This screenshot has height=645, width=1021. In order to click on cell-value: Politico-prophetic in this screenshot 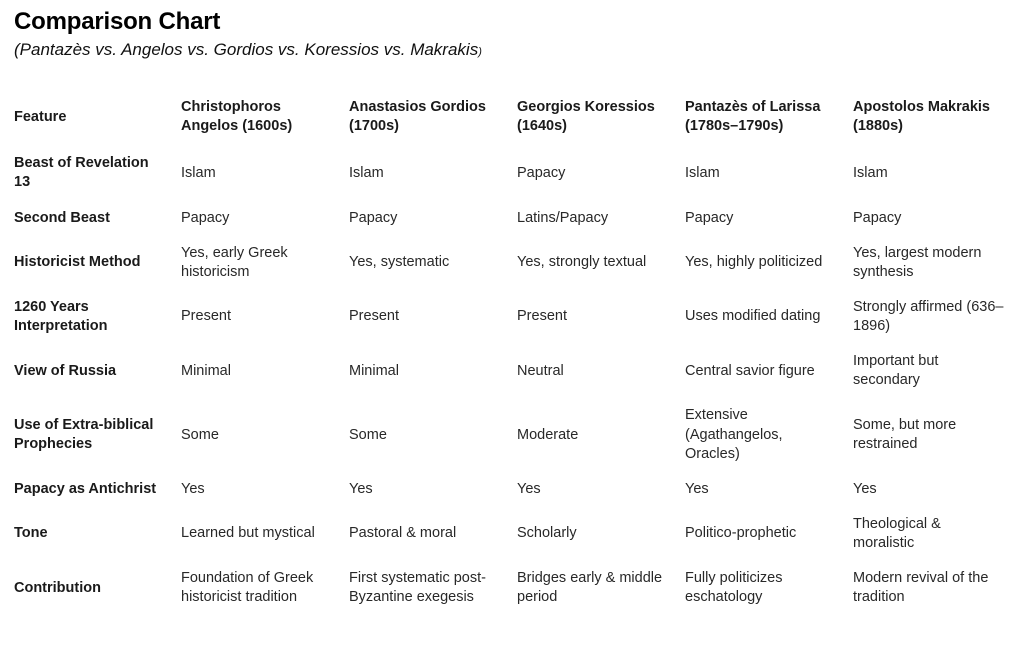, I will do `click(741, 533)`.